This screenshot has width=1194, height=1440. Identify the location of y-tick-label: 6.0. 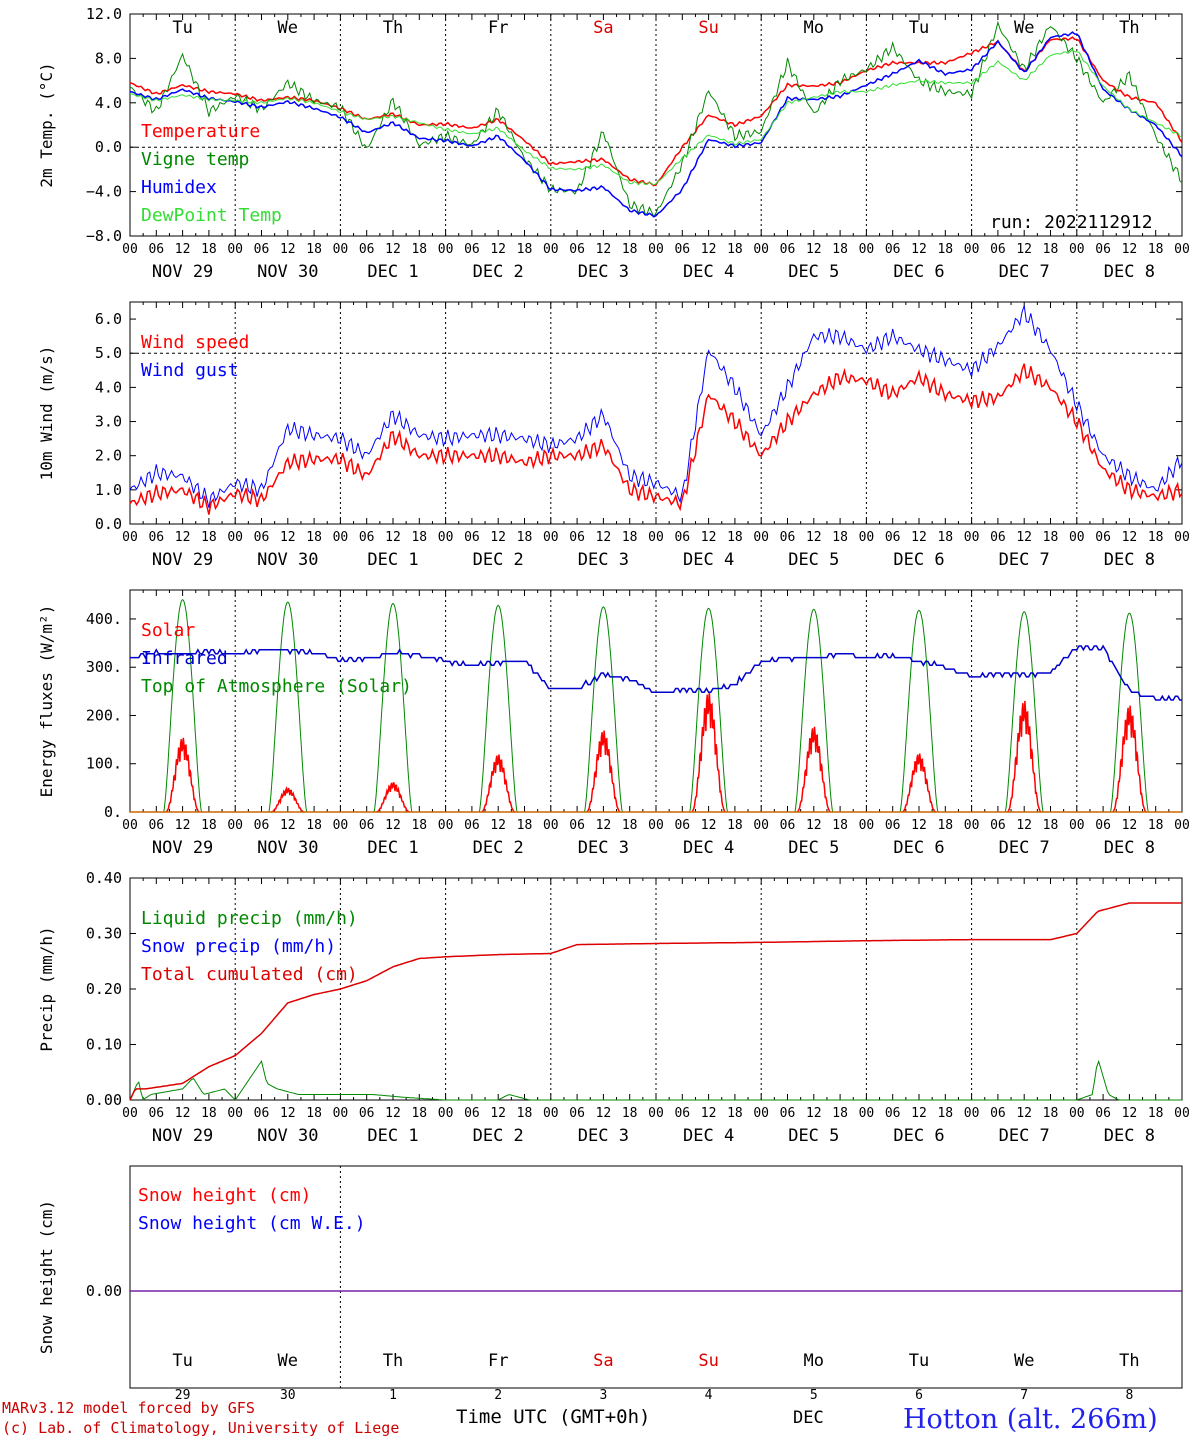
(108, 319).